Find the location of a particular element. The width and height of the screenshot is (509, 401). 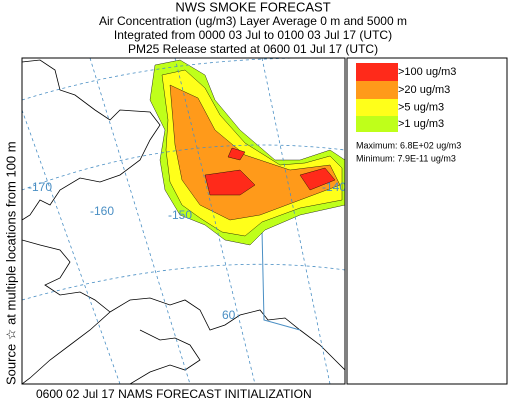

legend-label: >100 ug/m3 is located at coordinates (427, 72).